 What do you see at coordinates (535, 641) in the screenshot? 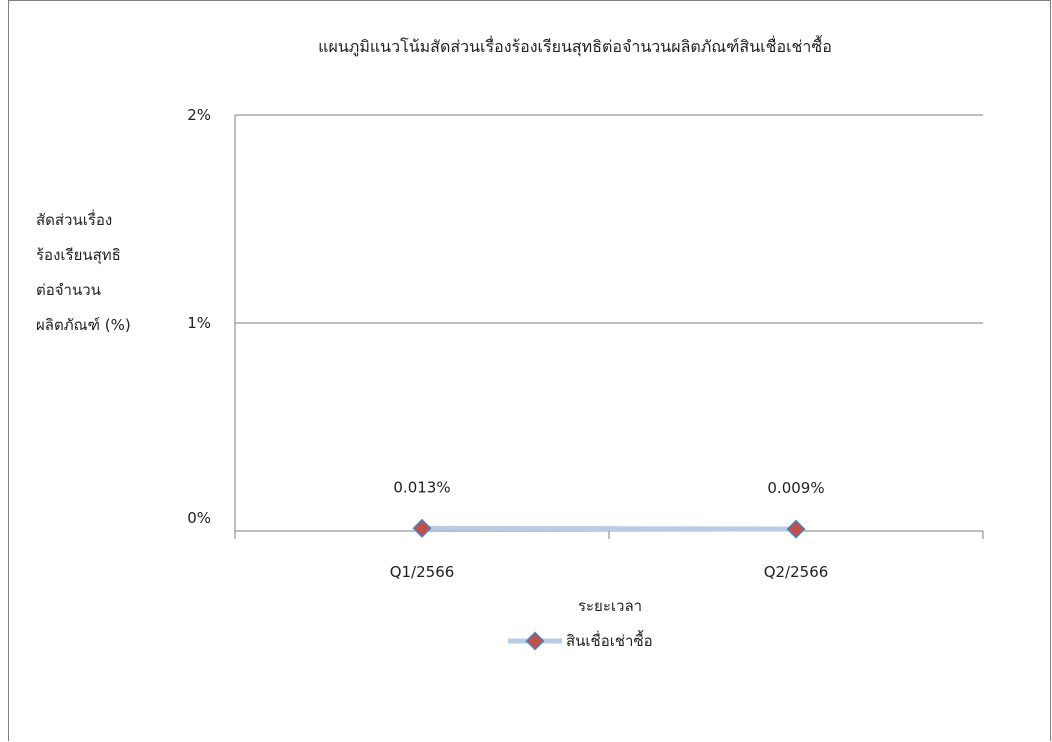
I see `legend-marker-swatch` at bounding box center [535, 641].